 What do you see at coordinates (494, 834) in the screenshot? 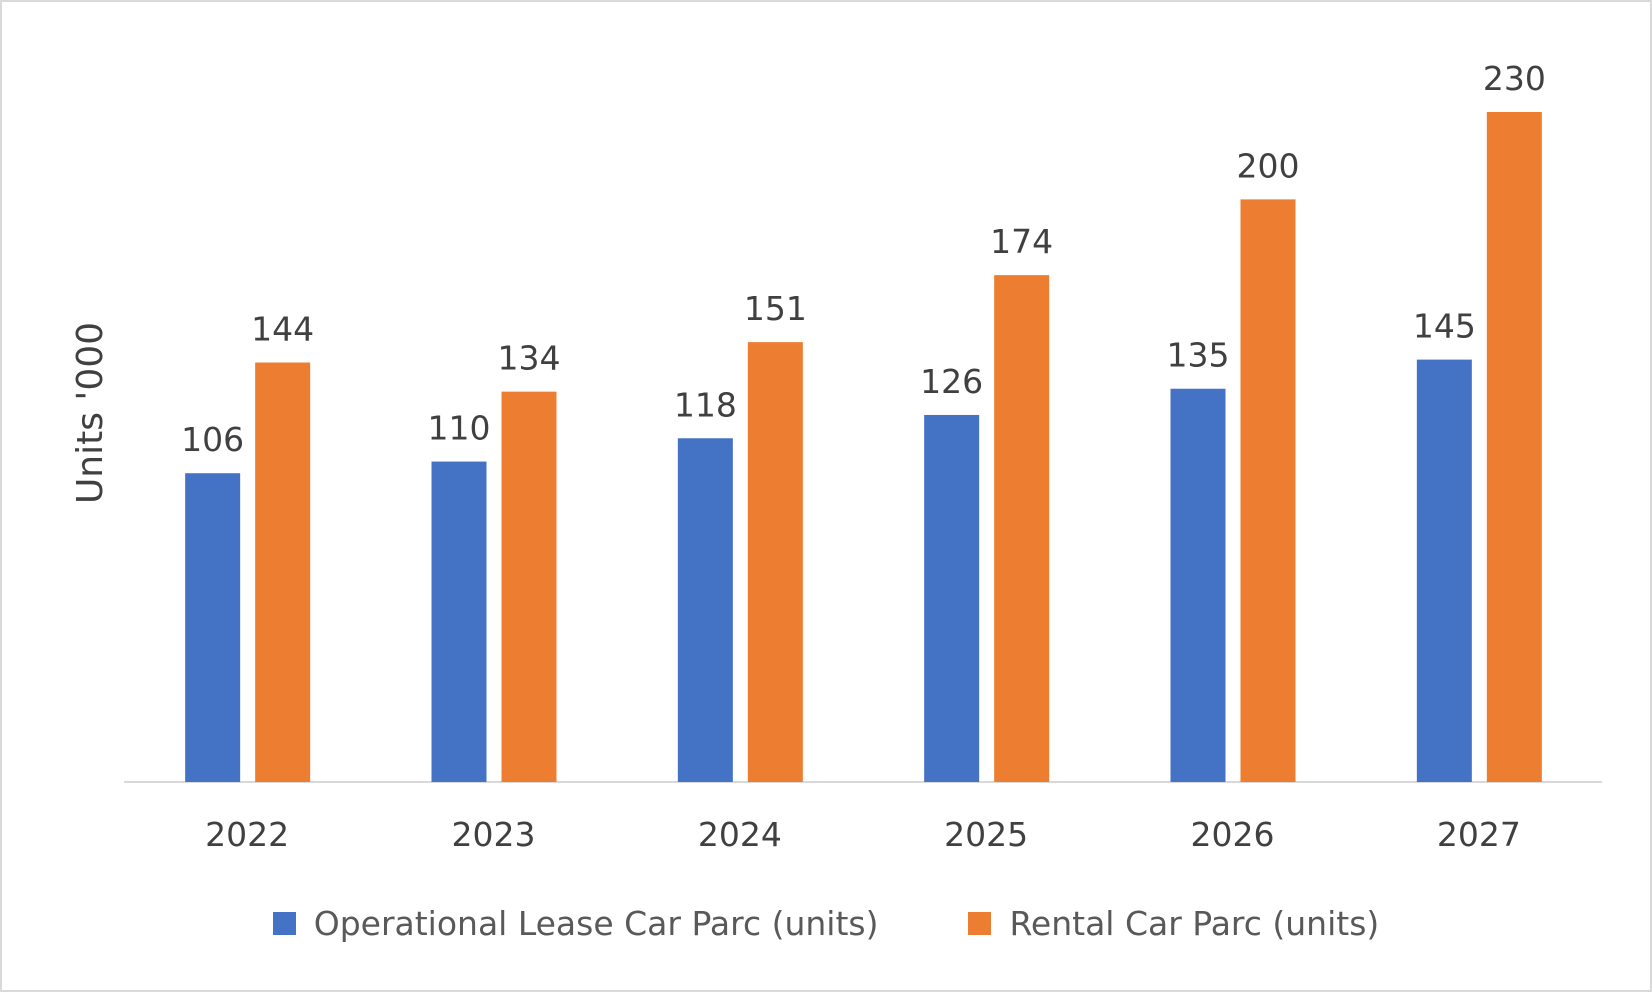
I see `x-tick-label-2023: 2023` at bounding box center [494, 834].